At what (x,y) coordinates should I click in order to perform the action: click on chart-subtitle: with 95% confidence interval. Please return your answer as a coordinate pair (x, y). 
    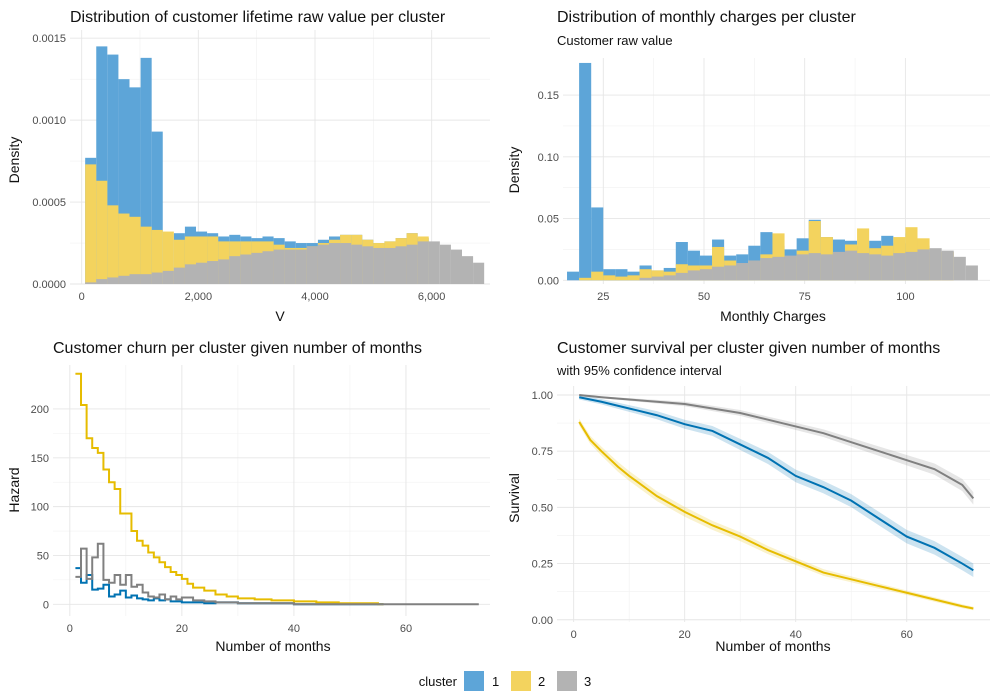
    Looking at the image, I should click on (639, 370).